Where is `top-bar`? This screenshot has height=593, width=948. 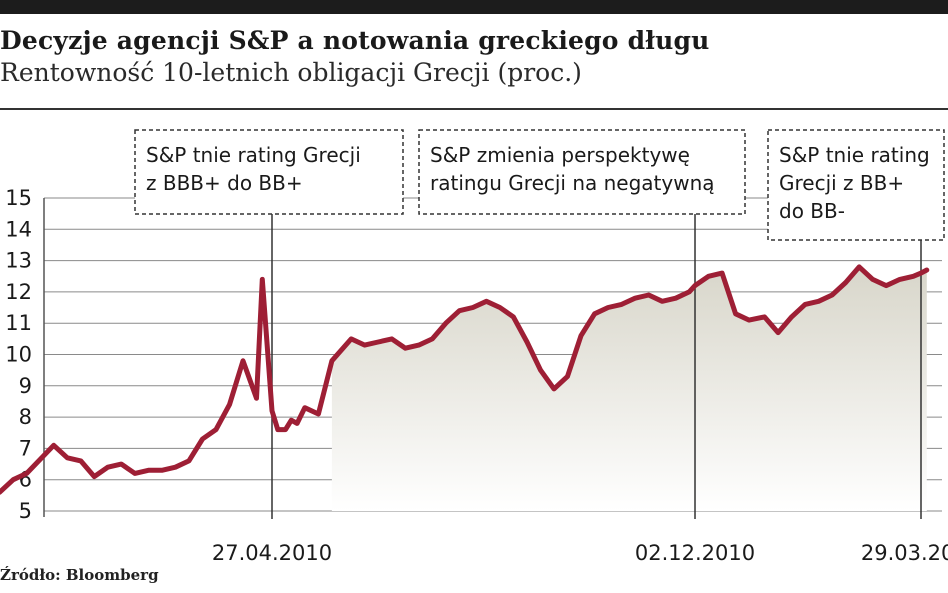
top-bar is located at coordinates (474, 7).